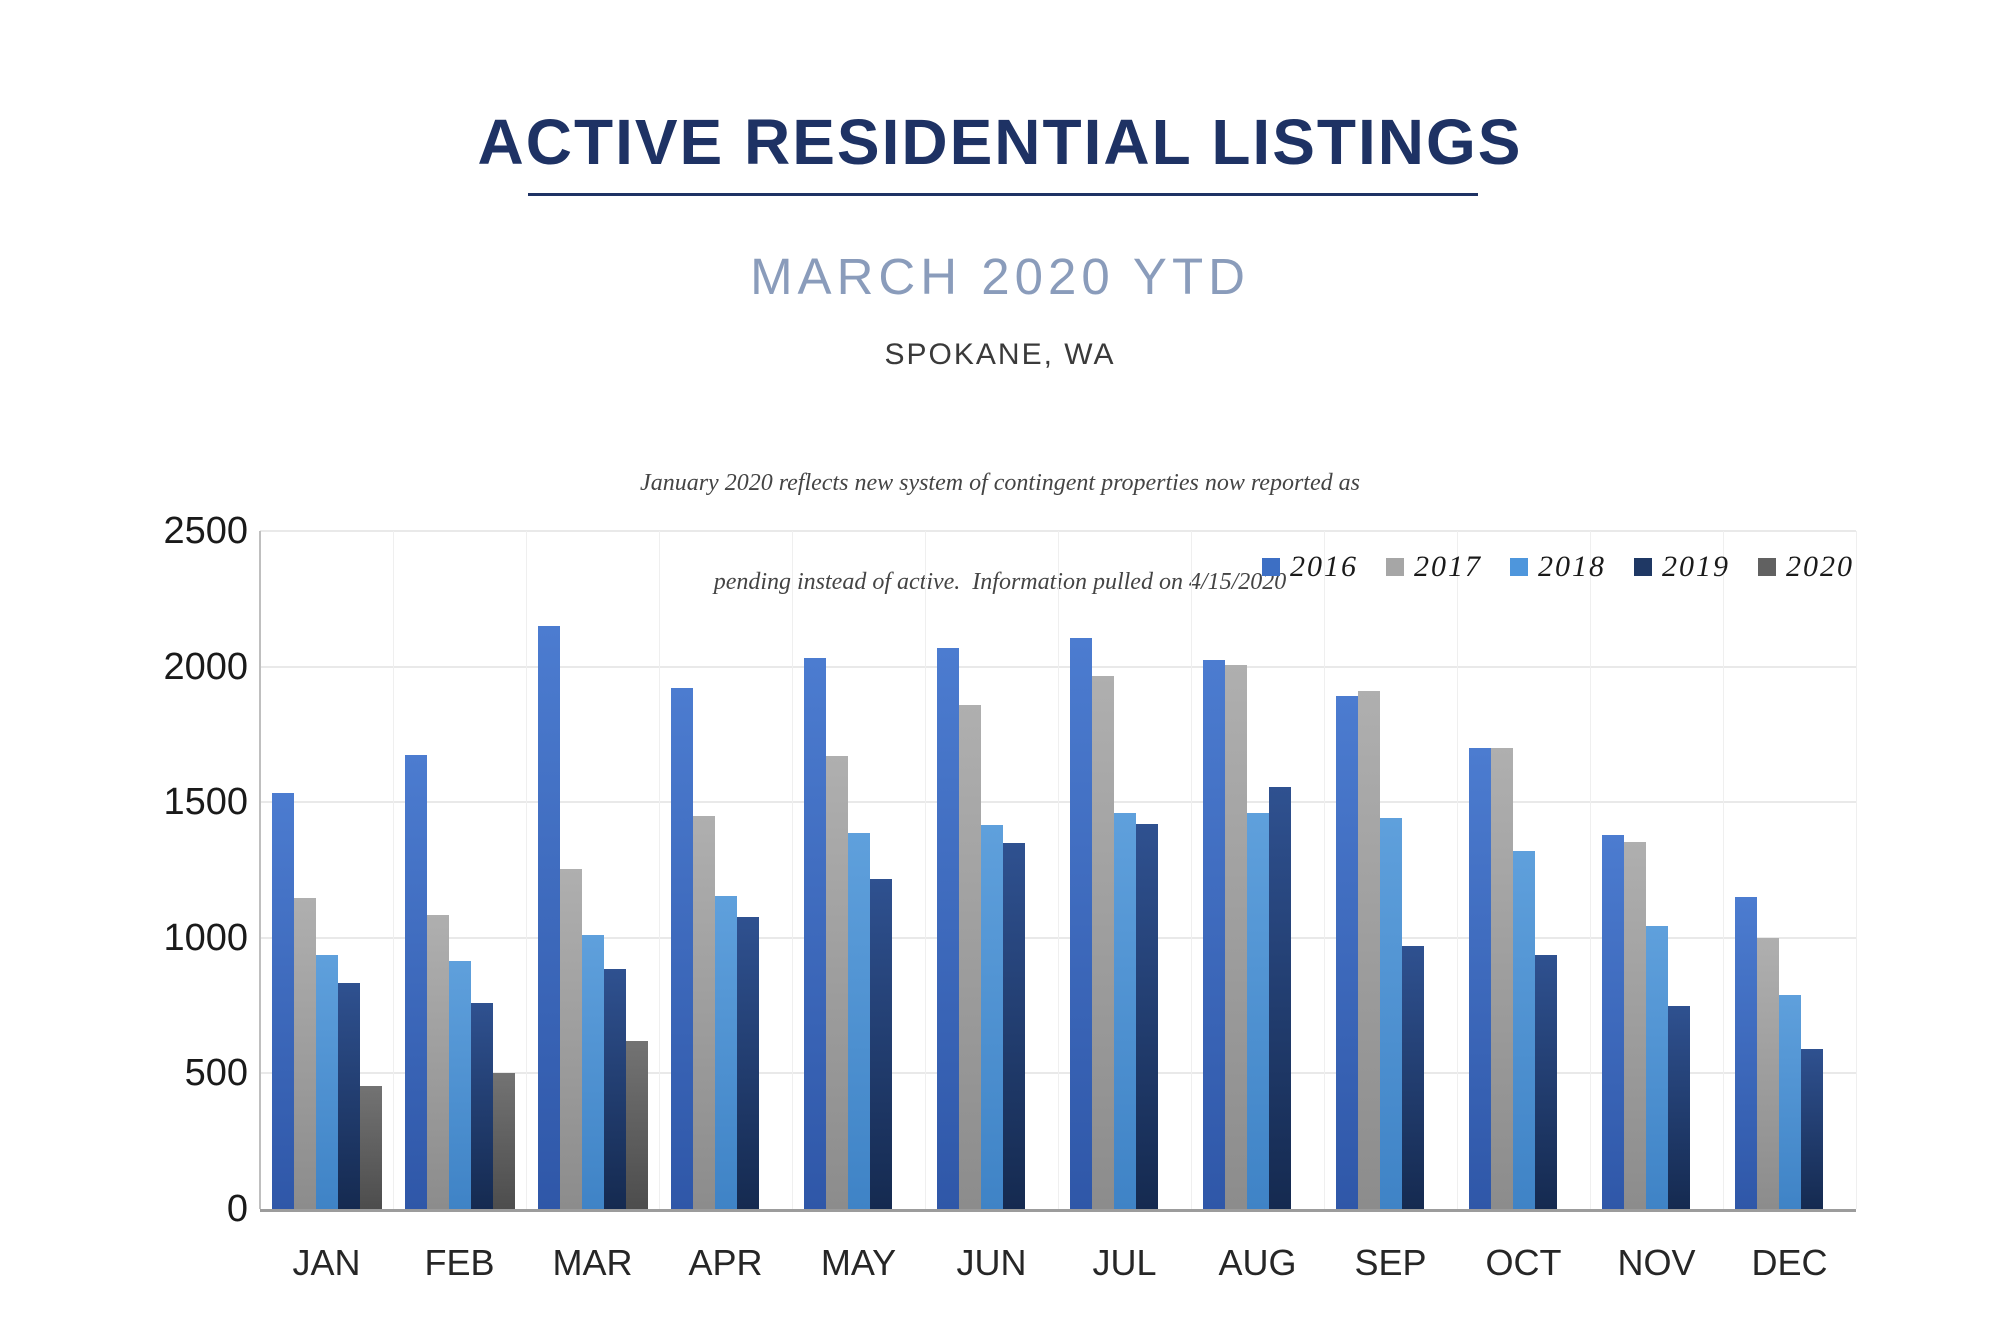 This screenshot has height=1333, width=2000. I want to click on chart-legend: 2016 2017 2018 2019 2020, so click(1558, 567).